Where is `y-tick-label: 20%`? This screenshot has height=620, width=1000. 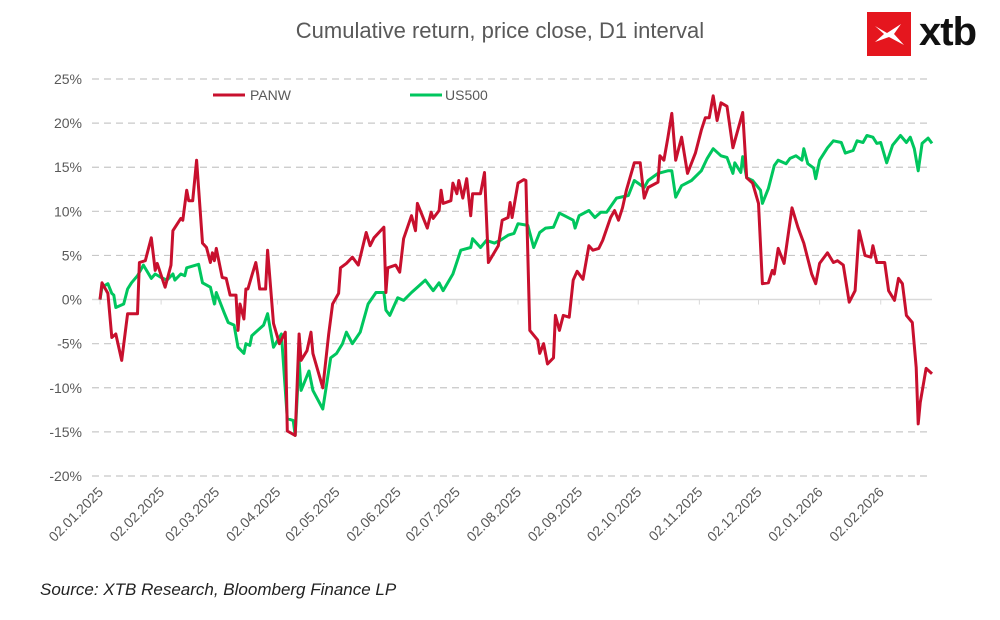 y-tick-label: 20% is located at coordinates (68, 123).